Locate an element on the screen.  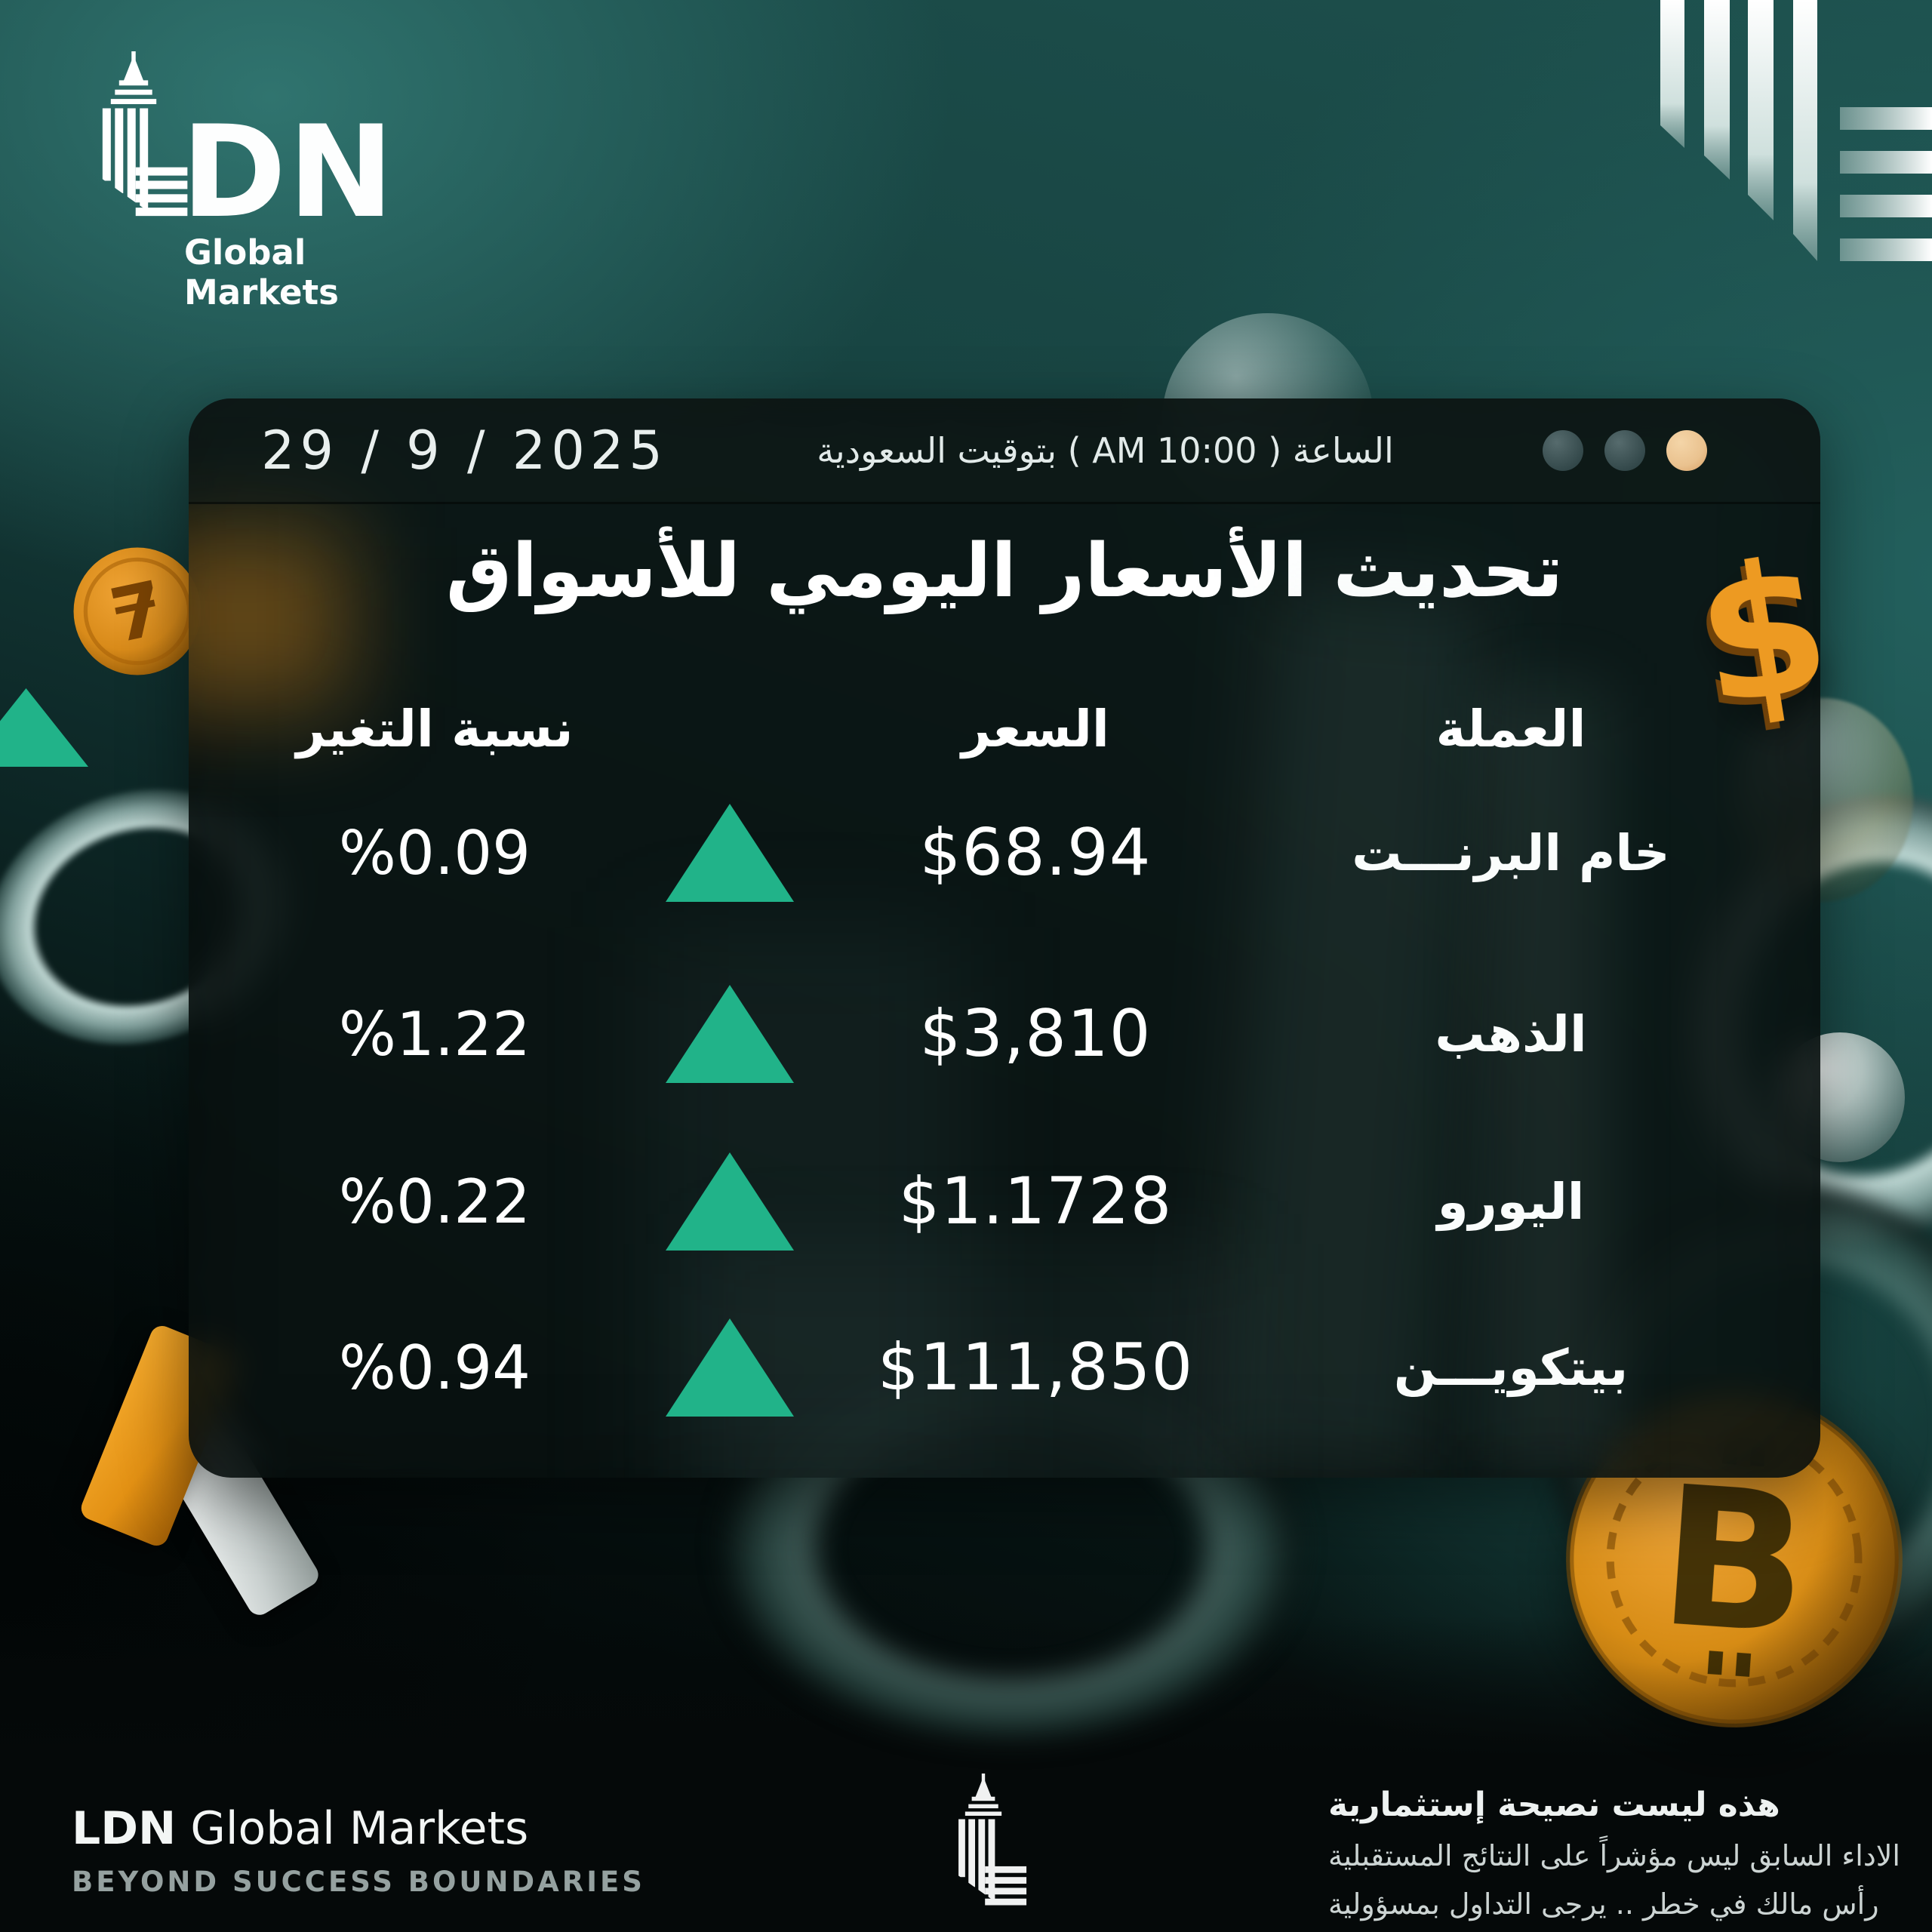
asset-change: %0.22 is located at coordinates (434, 1201).